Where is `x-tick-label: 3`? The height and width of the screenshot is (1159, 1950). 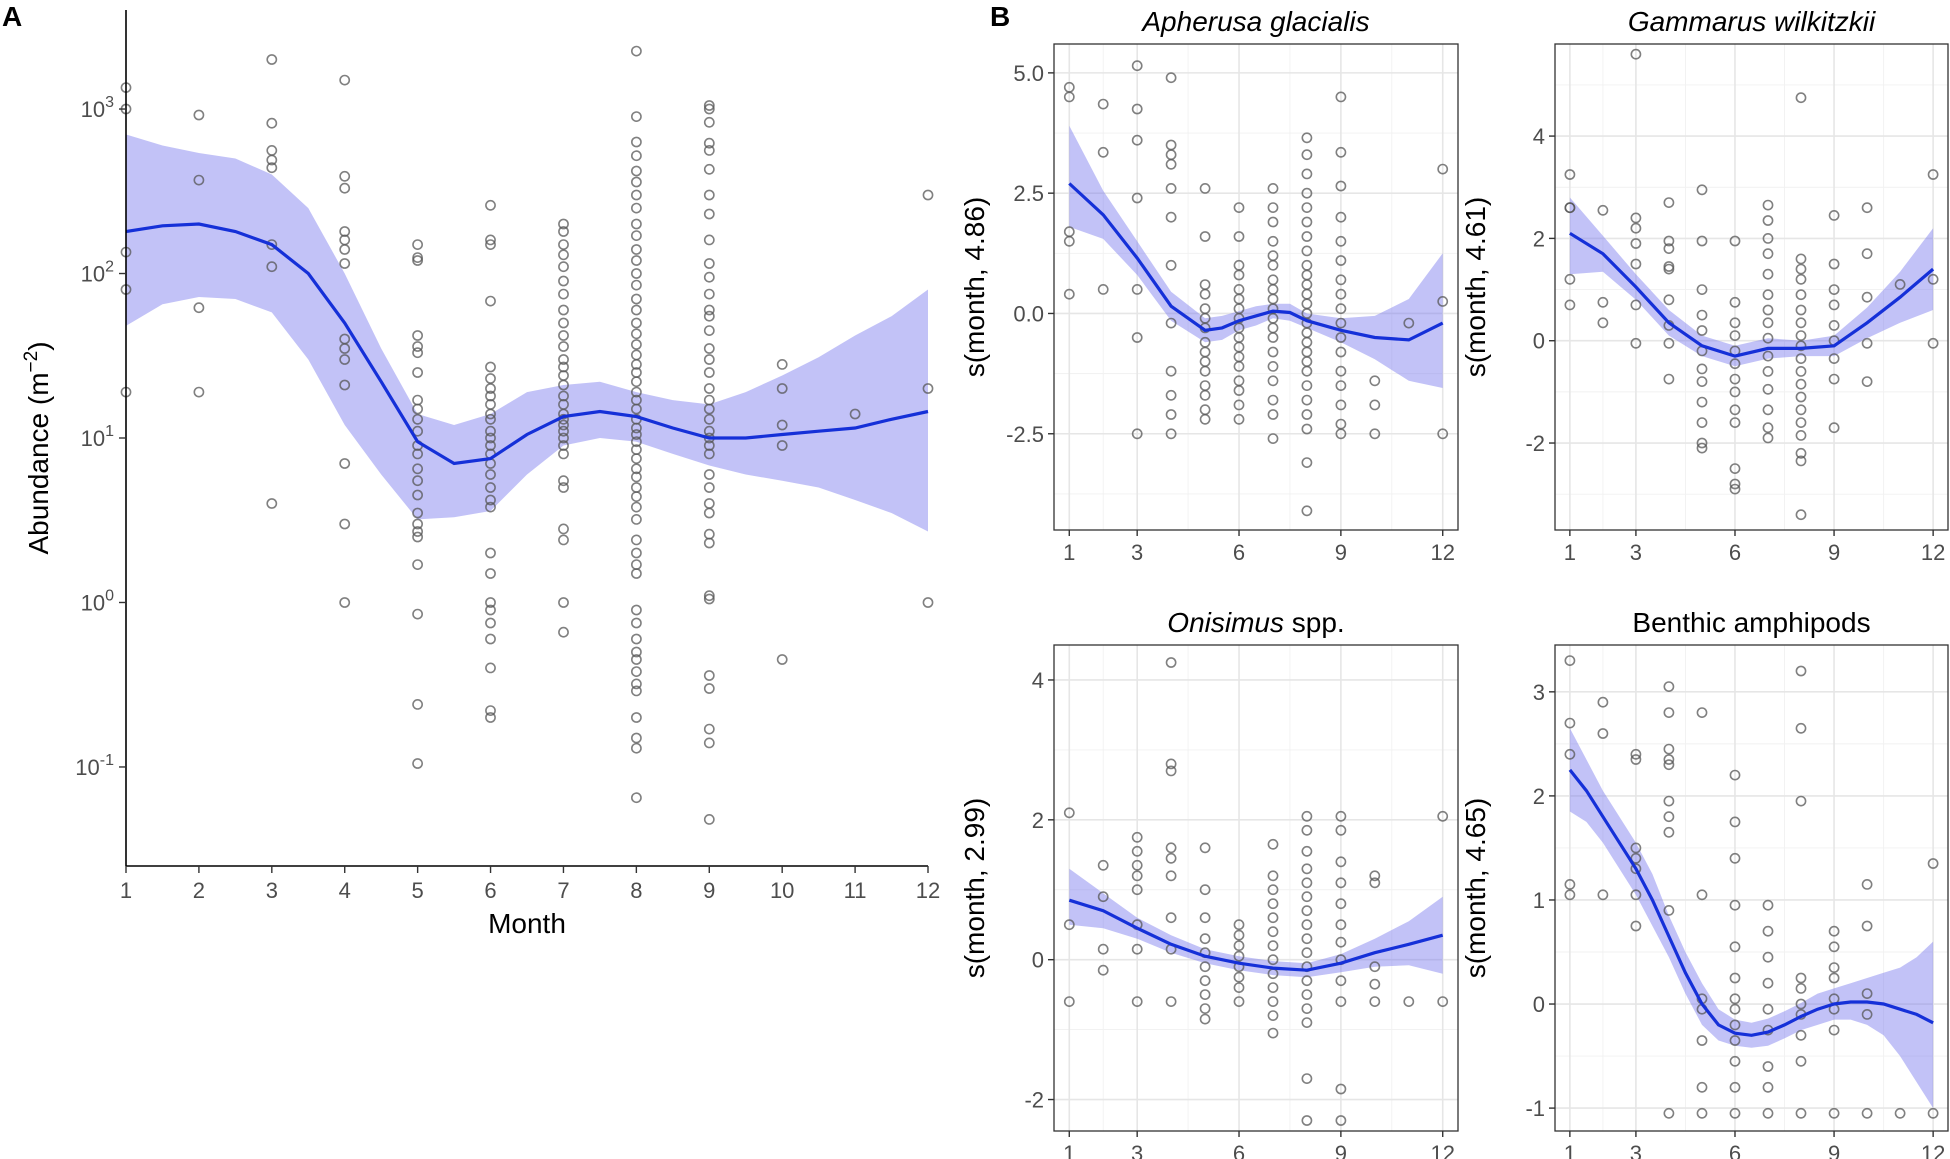
x-tick-label: 3 is located at coordinates (1636, 1150).